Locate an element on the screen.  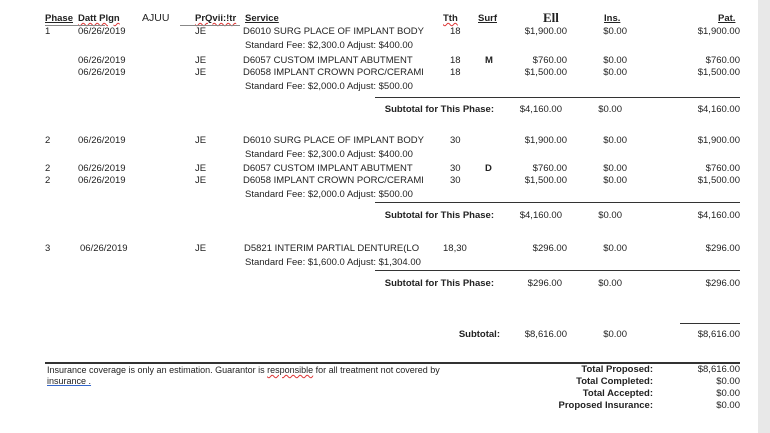
header-phase: Phase is located at coordinates (59, 18).